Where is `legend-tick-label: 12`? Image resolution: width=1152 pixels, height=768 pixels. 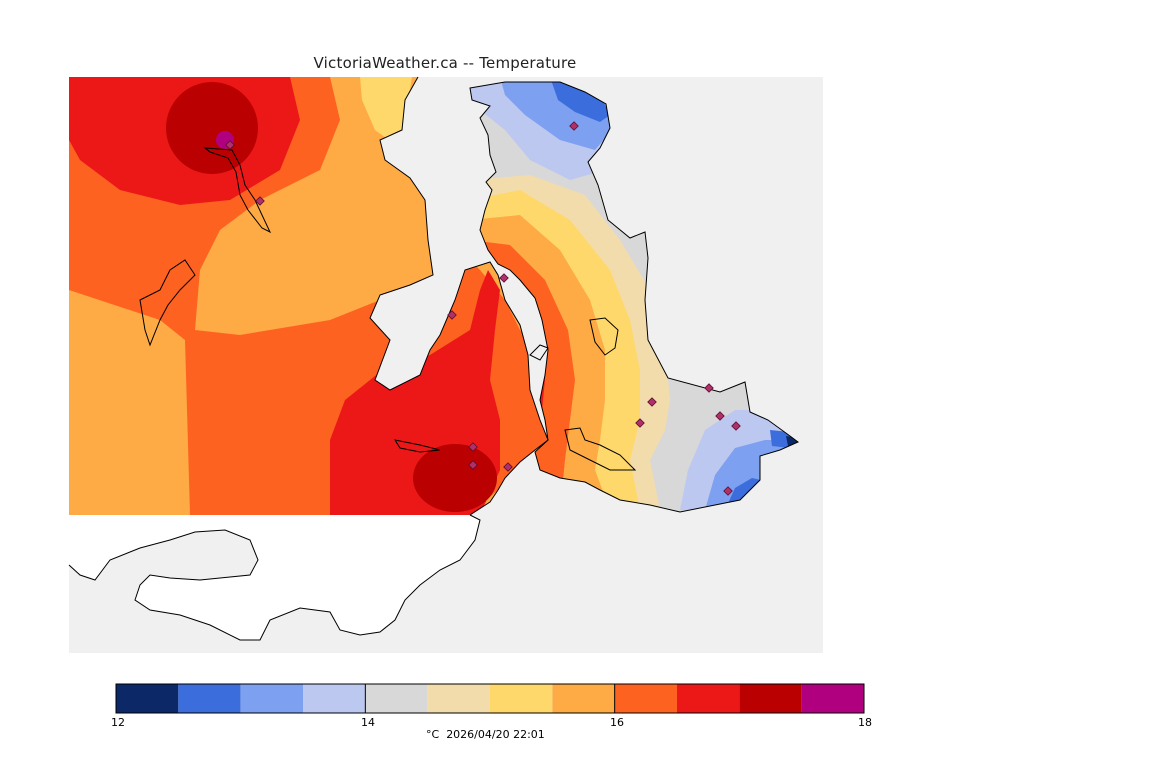
legend-tick-label: 12 is located at coordinates (118, 722).